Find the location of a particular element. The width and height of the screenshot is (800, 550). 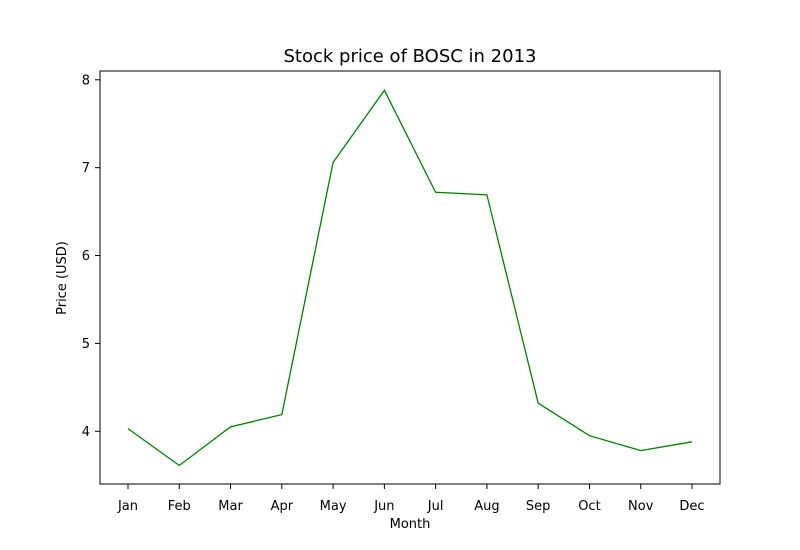

y-axis-label: Price (USD) is located at coordinates (62, 278).